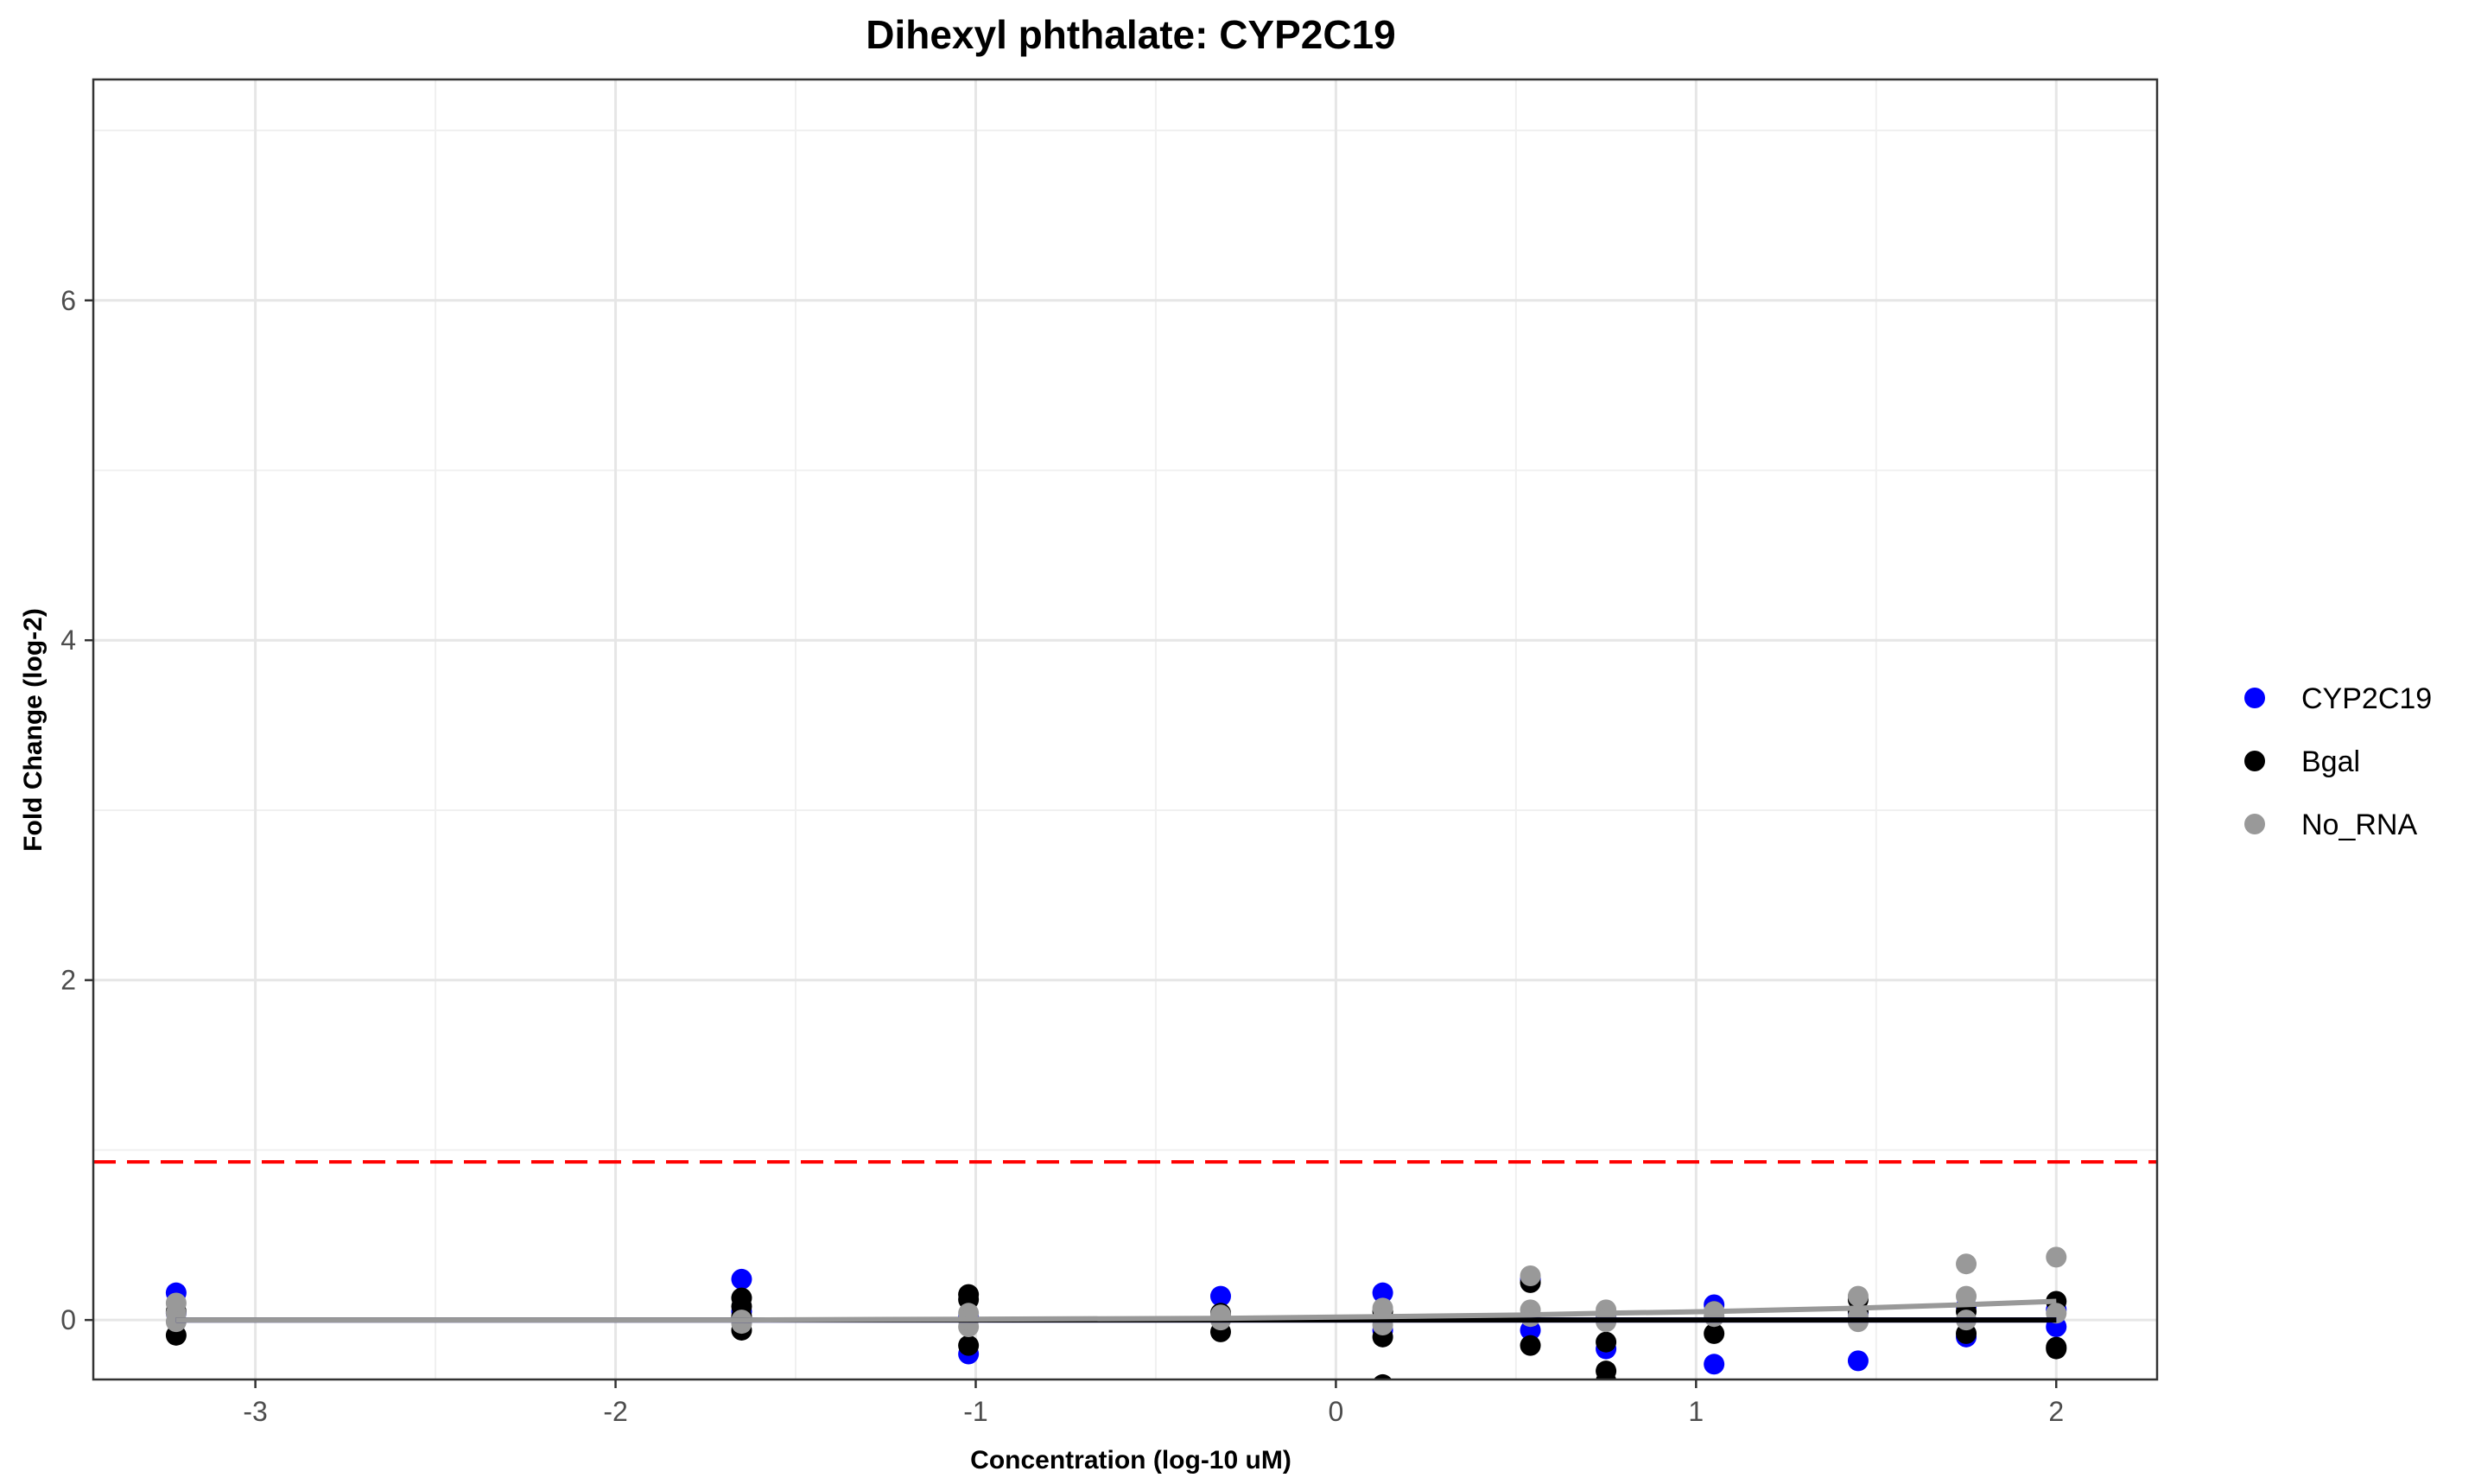 Image resolution: width=2475 pixels, height=1484 pixels. I want to click on chart-title: Dihexyl phthalate: CYP2C19, so click(1131, 34).